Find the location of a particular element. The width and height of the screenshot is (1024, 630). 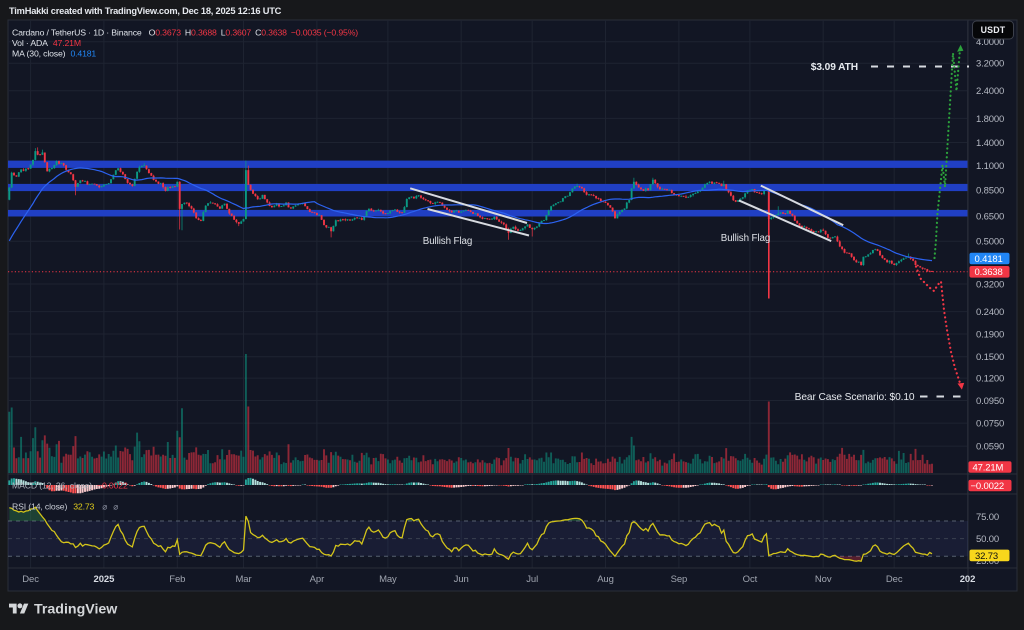

svg-text: 0.2400 is located at coordinates (990, 312).